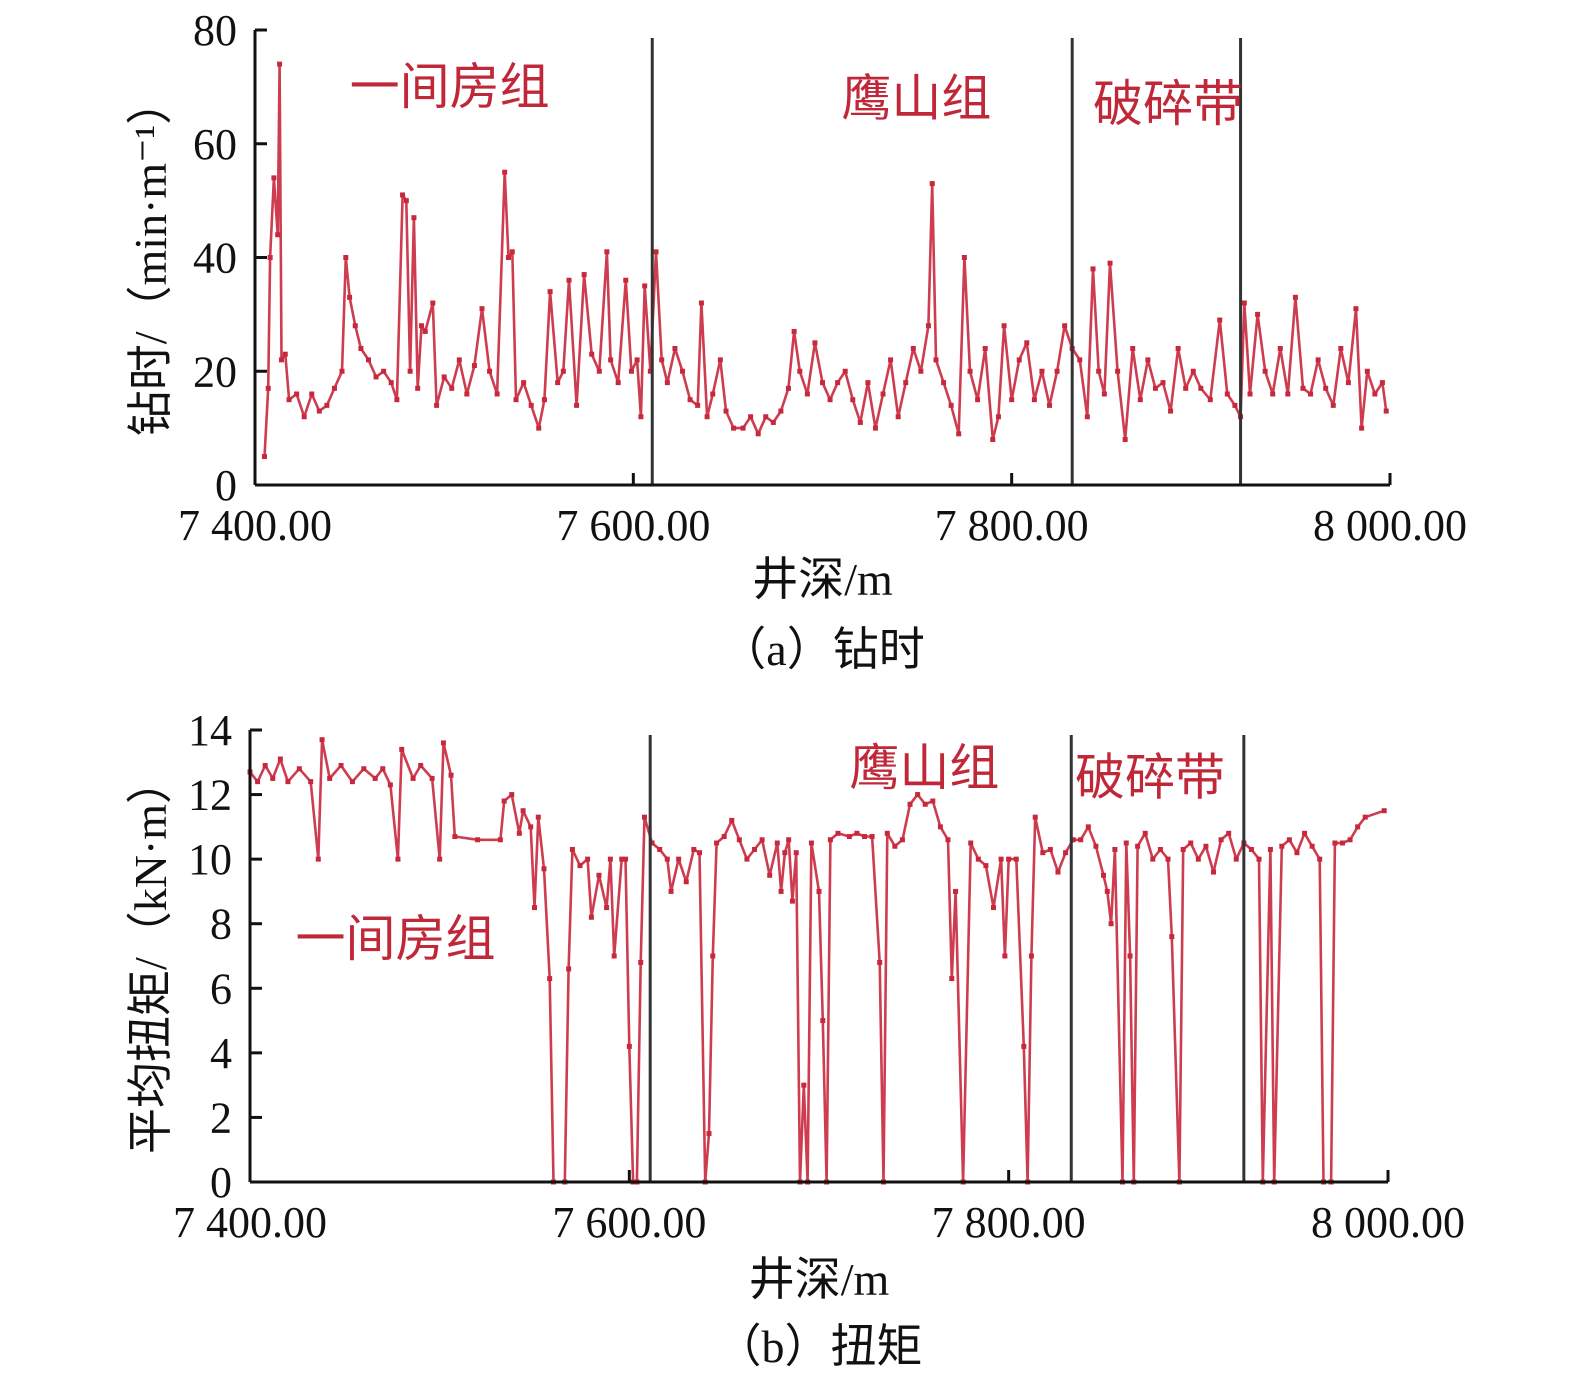 The height and width of the screenshot is (1390, 1575). Describe the element at coordinates (215, 371) in the screenshot. I see `y-tick-label: 20` at that location.